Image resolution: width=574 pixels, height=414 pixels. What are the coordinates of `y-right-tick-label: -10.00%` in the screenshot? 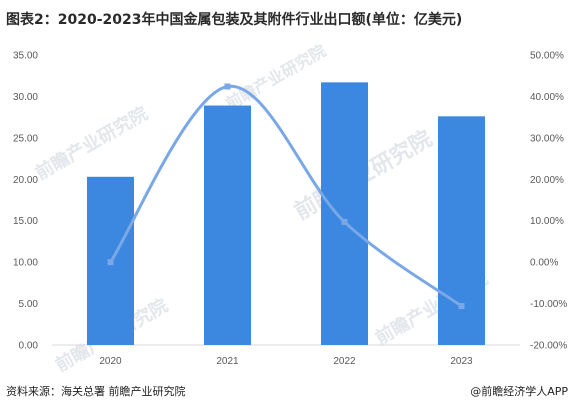 It's located at (548, 304).